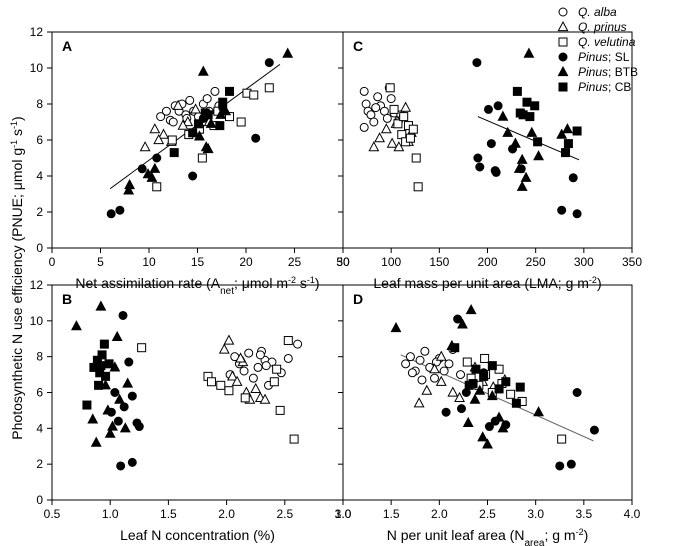 Image resolution: width=680 pixels, height=546 pixels. I want to click on x-tick-label: 30, so click(343, 262).